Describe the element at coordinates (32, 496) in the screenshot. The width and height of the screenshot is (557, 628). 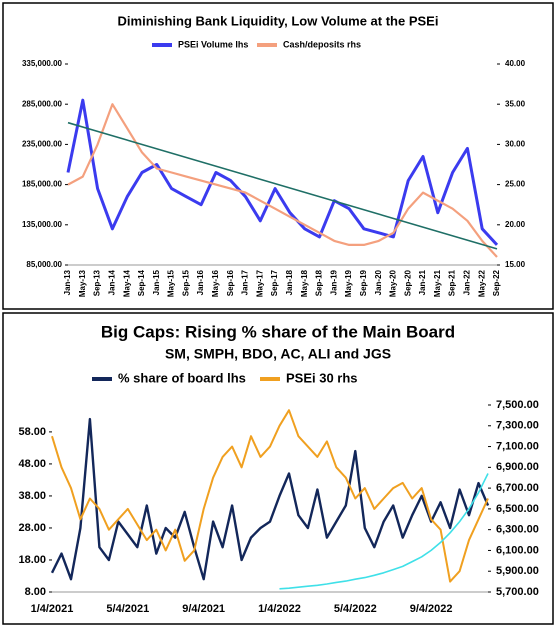
I see `y-tick-label: 38.00` at that location.